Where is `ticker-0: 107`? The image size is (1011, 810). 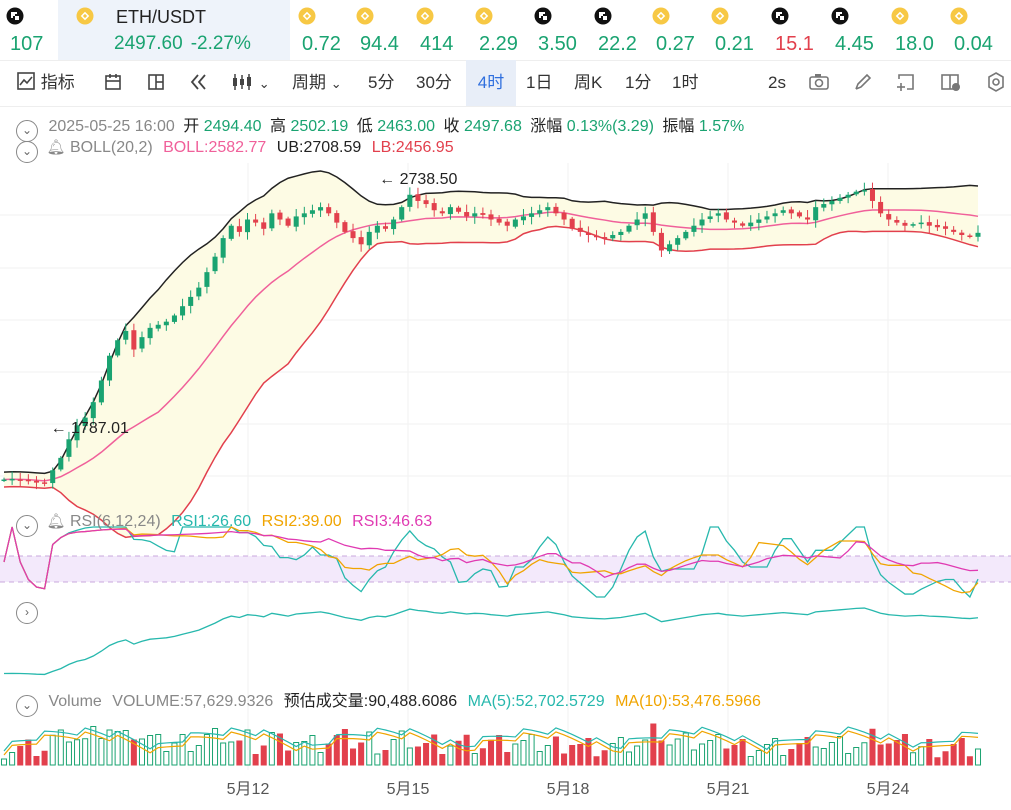 ticker-0: 107 is located at coordinates (30, 30).